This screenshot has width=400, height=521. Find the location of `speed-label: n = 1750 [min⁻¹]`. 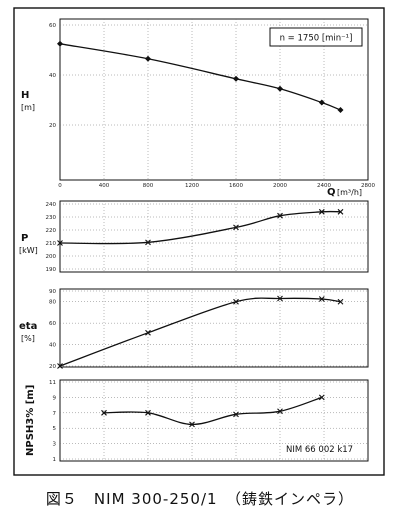

speed-label: n = 1750 [min⁻¹] is located at coordinates (316, 39).